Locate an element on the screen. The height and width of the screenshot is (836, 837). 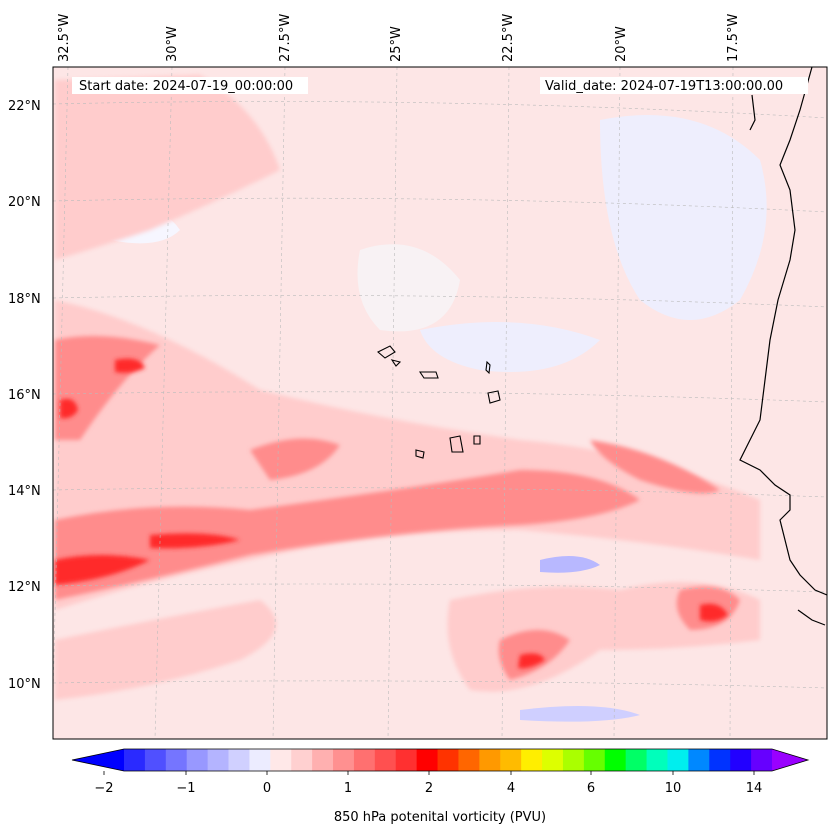
colorbar-extend-min is located at coordinates (98, 760).